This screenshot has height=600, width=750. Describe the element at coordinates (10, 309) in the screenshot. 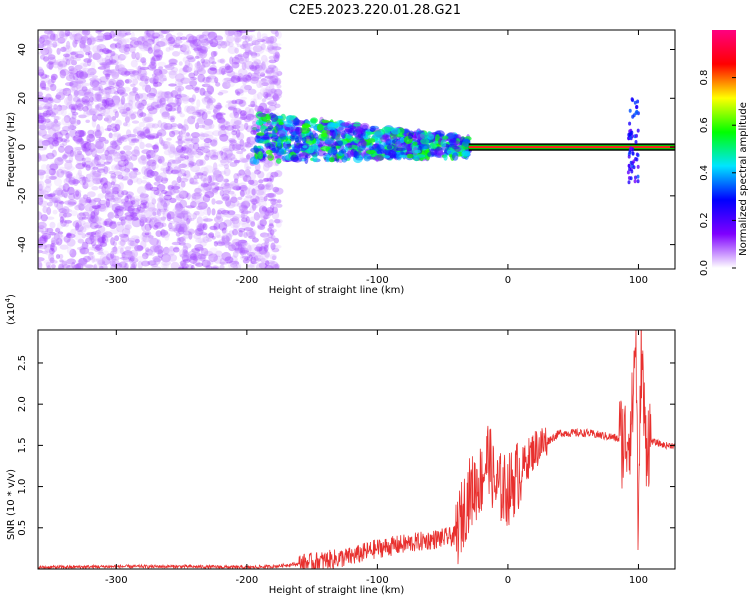

I see `line-y-multiplier: (x104)` at that location.